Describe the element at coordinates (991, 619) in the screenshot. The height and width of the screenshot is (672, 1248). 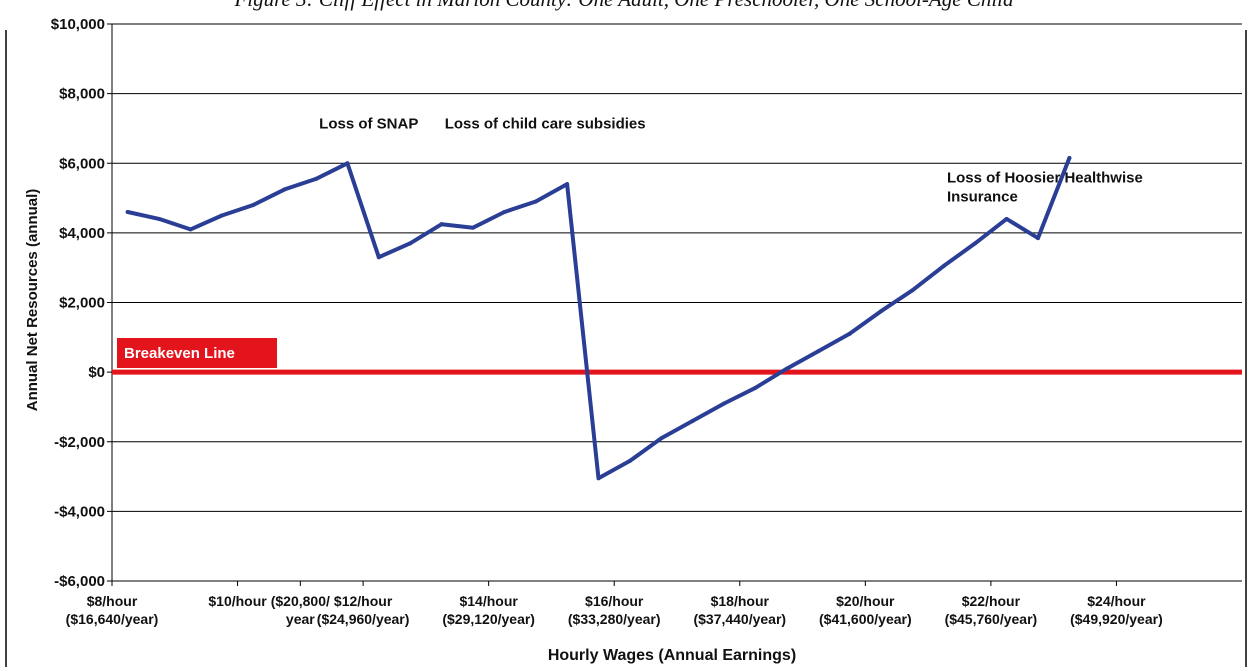
I see `x-tick-label: ($45,760/year)` at that location.